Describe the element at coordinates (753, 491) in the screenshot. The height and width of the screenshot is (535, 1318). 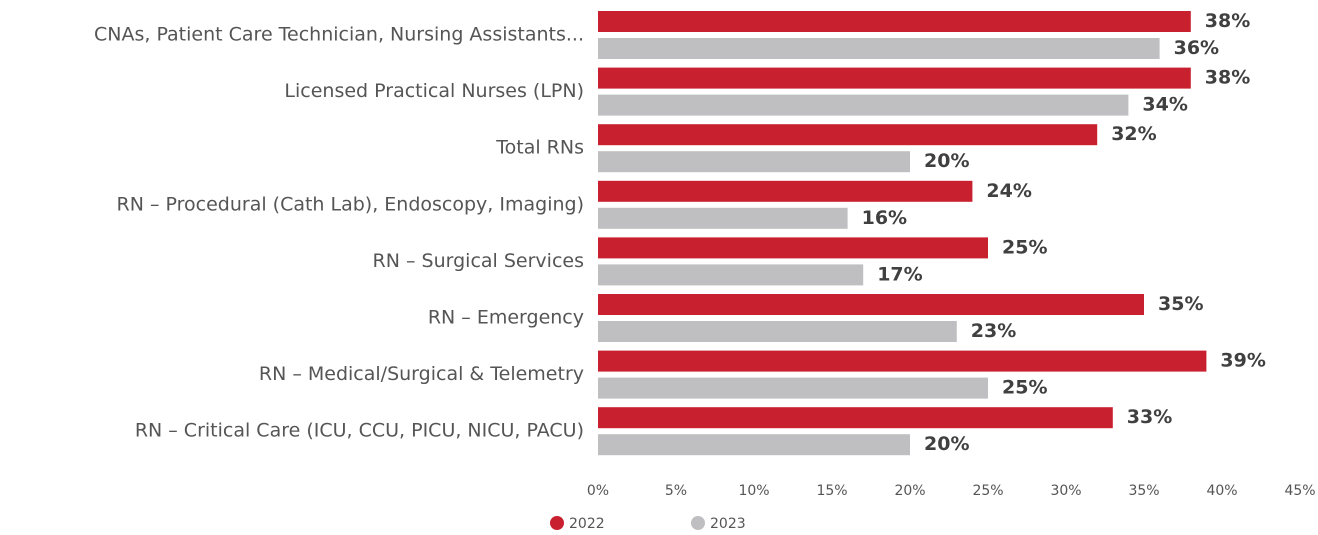
I see `x-tick-label: 10%` at that location.